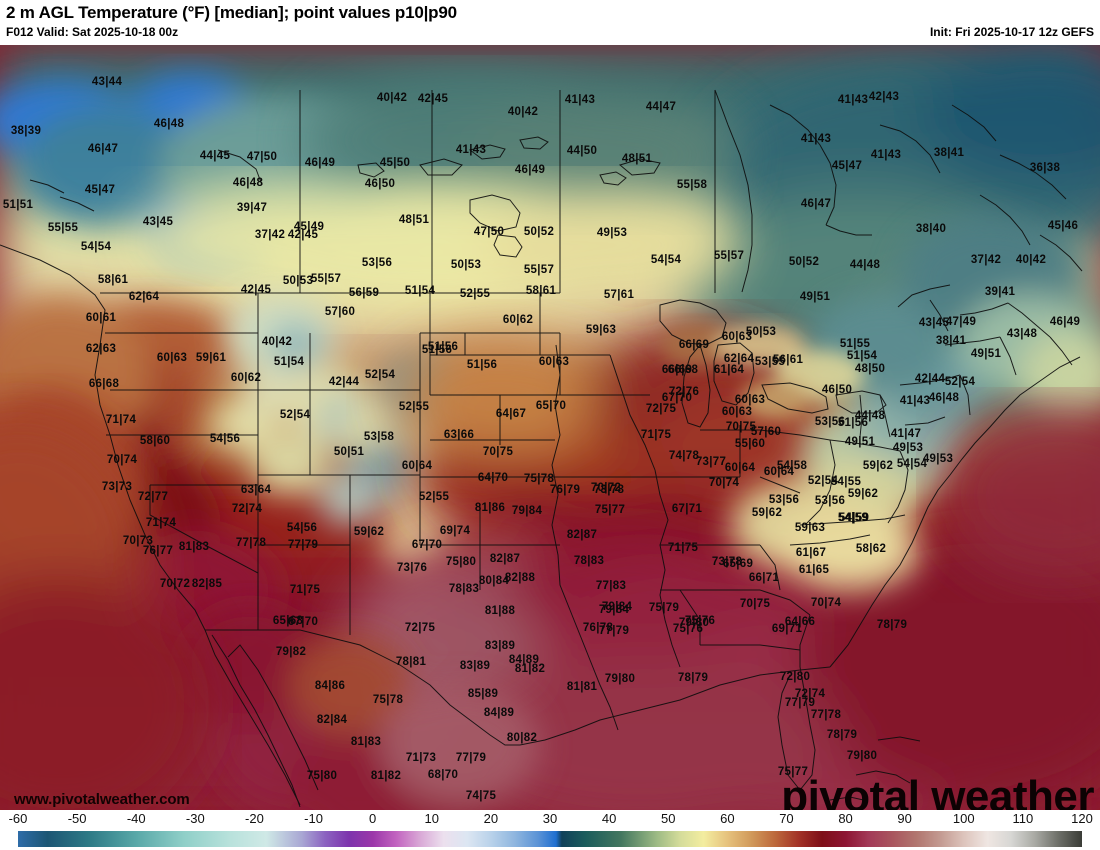  I want to click on point-value-label: 43|45, so click(158, 222).